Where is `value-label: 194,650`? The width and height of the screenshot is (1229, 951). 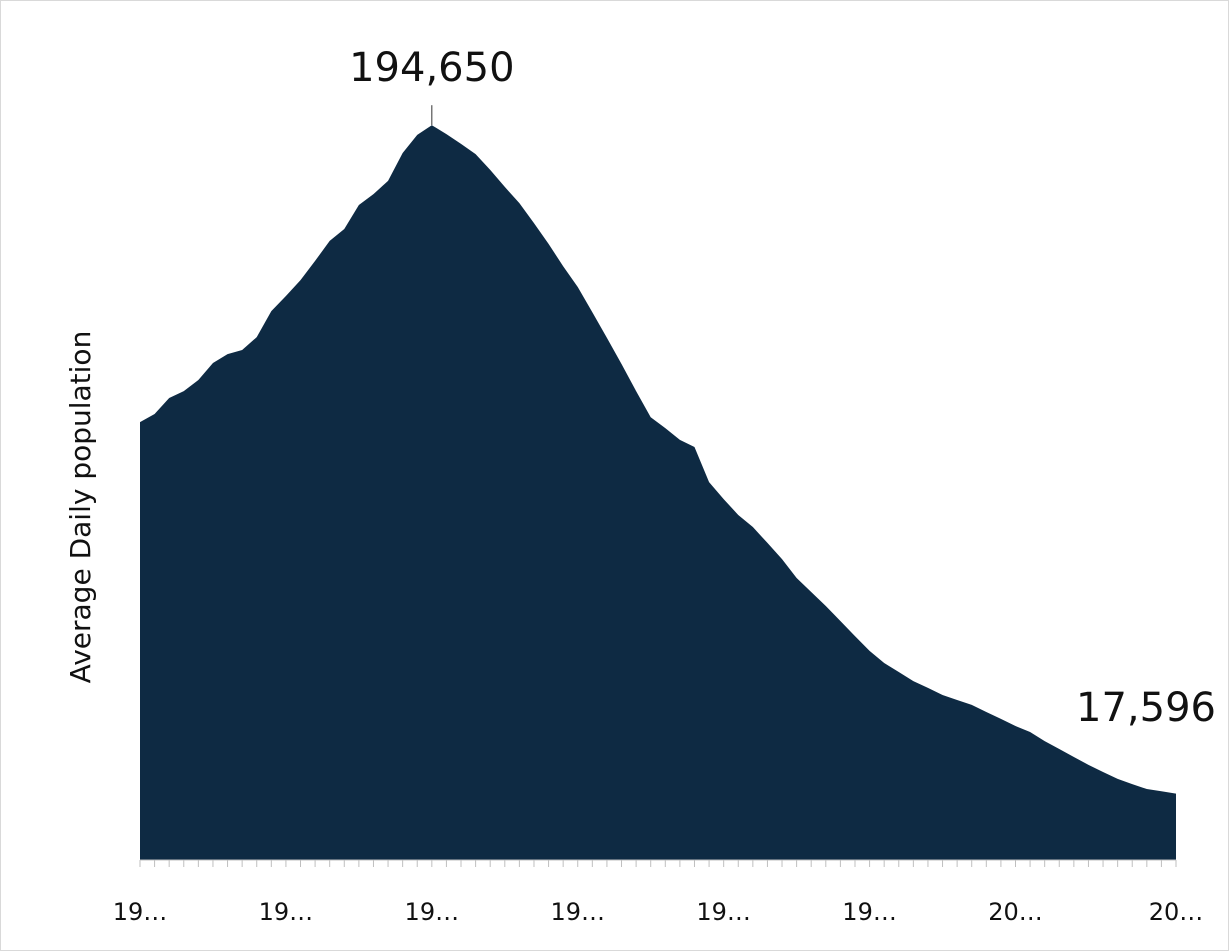 value-label: 194,650 is located at coordinates (431, 68).